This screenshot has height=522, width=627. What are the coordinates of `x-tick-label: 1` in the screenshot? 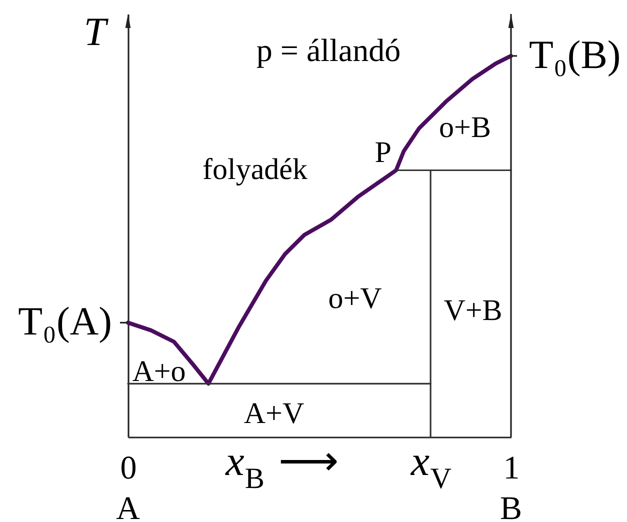 It's located at (511, 468).